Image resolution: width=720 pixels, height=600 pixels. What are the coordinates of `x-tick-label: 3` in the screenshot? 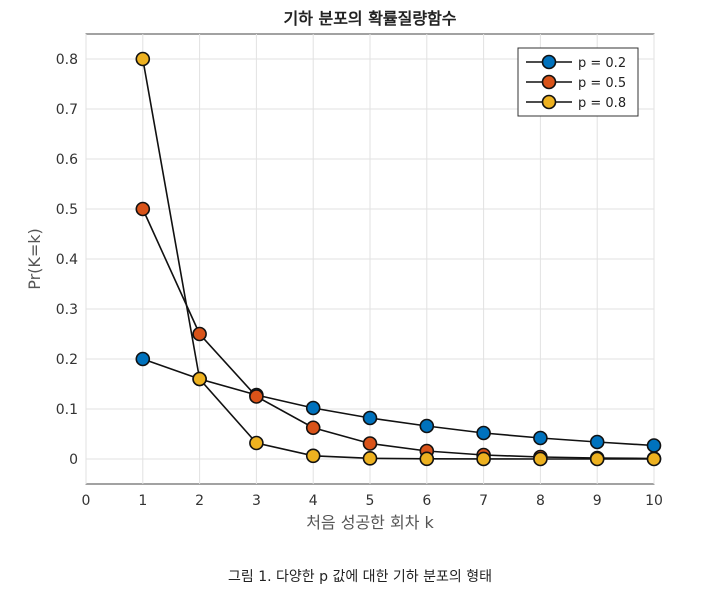 It's located at (256, 501).